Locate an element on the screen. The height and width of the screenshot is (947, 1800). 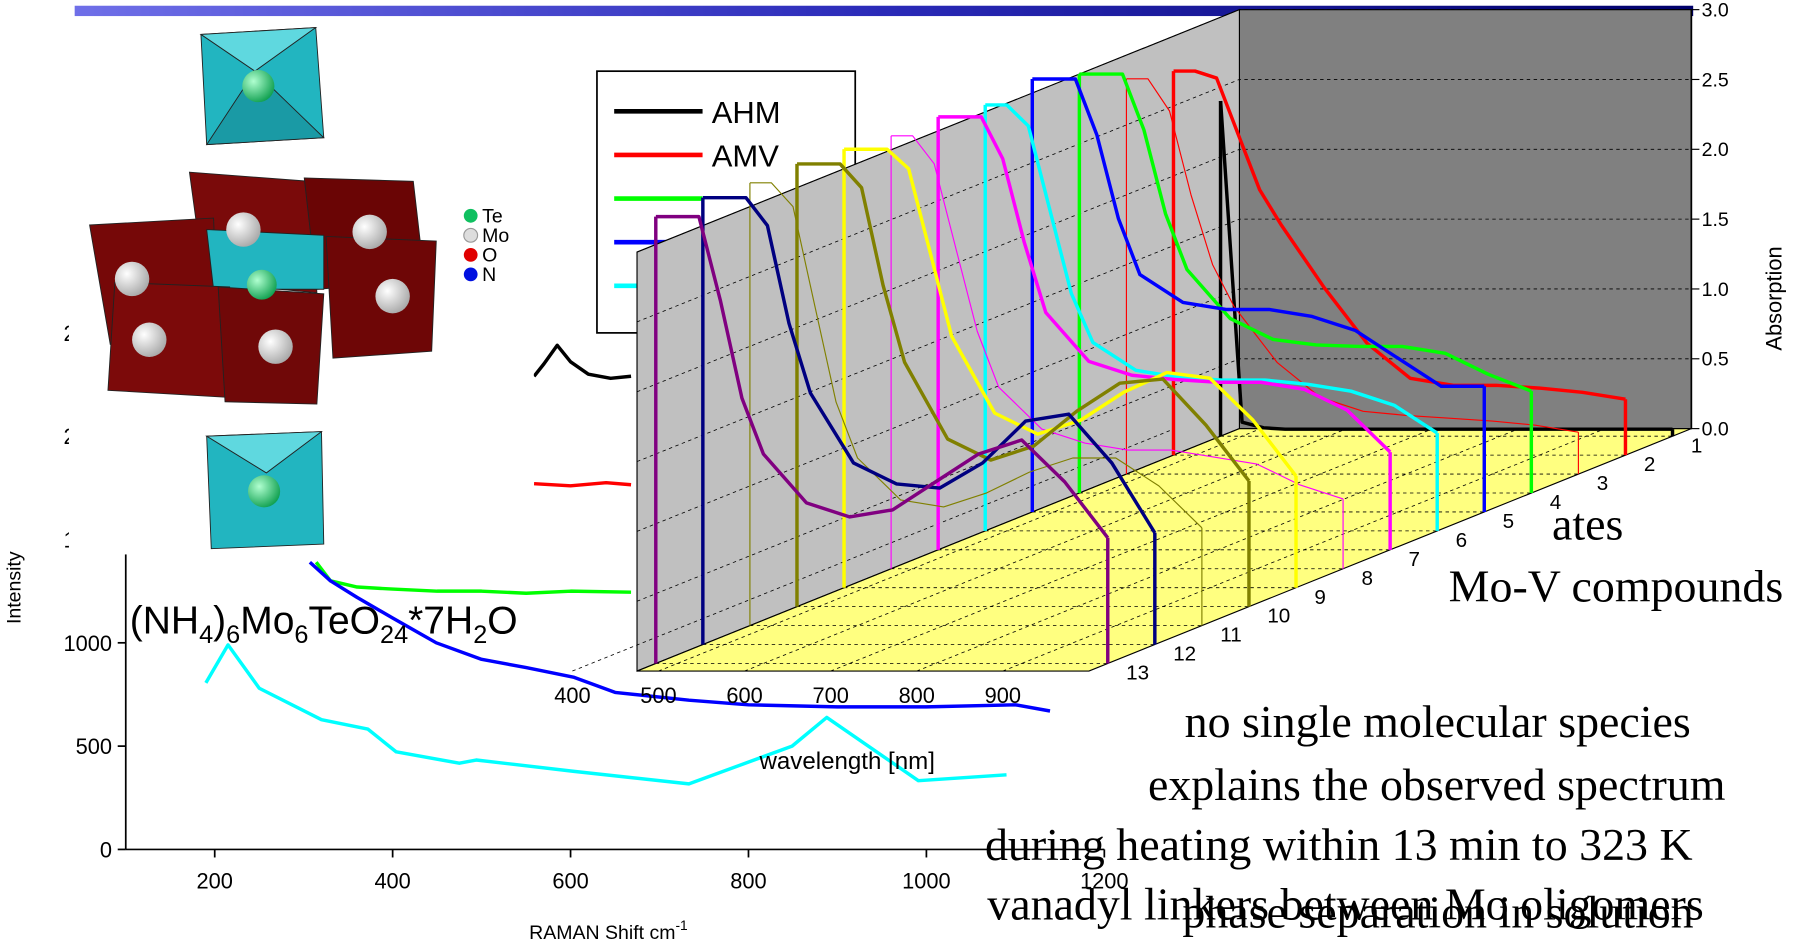
slide-text-line: ates is located at coordinates (1587, 524).